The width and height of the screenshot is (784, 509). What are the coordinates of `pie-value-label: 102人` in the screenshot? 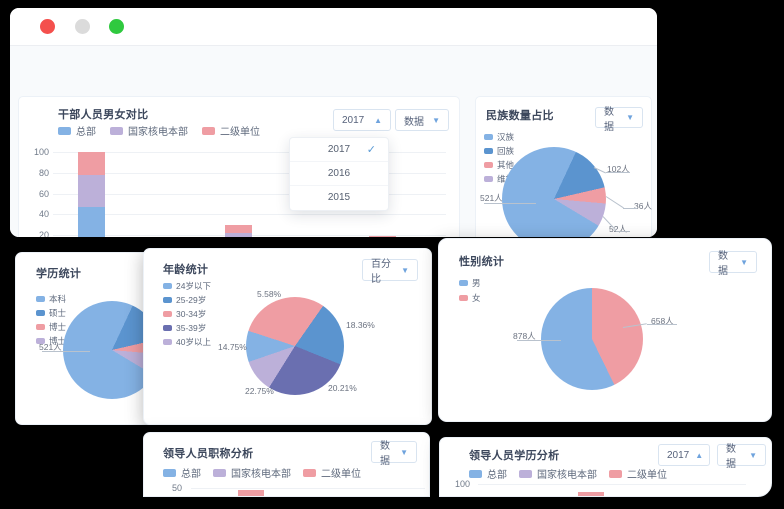 It's located at (618, 169).